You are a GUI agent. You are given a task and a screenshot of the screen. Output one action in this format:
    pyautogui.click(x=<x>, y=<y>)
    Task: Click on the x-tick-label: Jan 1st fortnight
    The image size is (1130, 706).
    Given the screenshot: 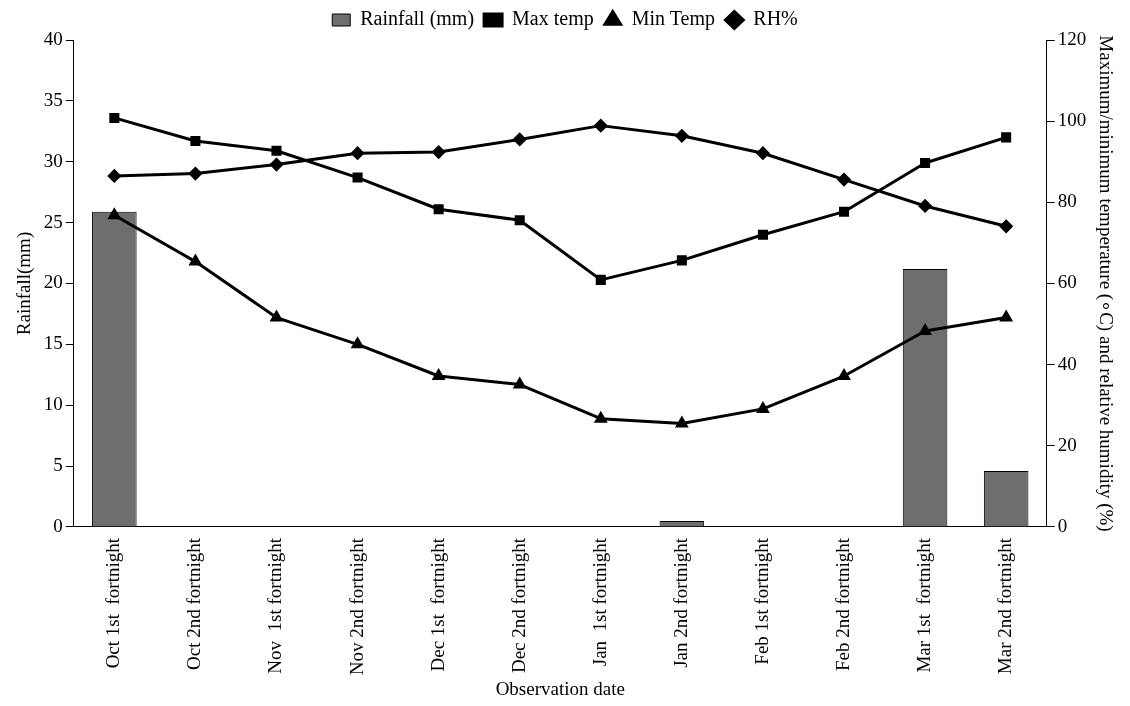 What is the action you would take?
    pyautogui.click(x=599, y=602)
    